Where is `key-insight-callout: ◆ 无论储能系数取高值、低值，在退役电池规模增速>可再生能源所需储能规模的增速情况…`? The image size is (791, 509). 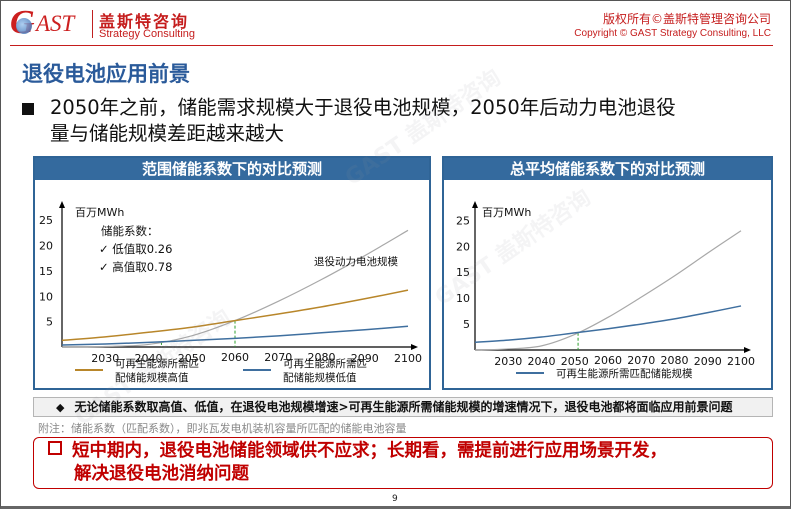
key-insight-callout: ◆ 无论储能系数取高值、低值，在退役电池规模增速>可再生能源所需储能规模的增速情况… is located at coordinates (403, 407).